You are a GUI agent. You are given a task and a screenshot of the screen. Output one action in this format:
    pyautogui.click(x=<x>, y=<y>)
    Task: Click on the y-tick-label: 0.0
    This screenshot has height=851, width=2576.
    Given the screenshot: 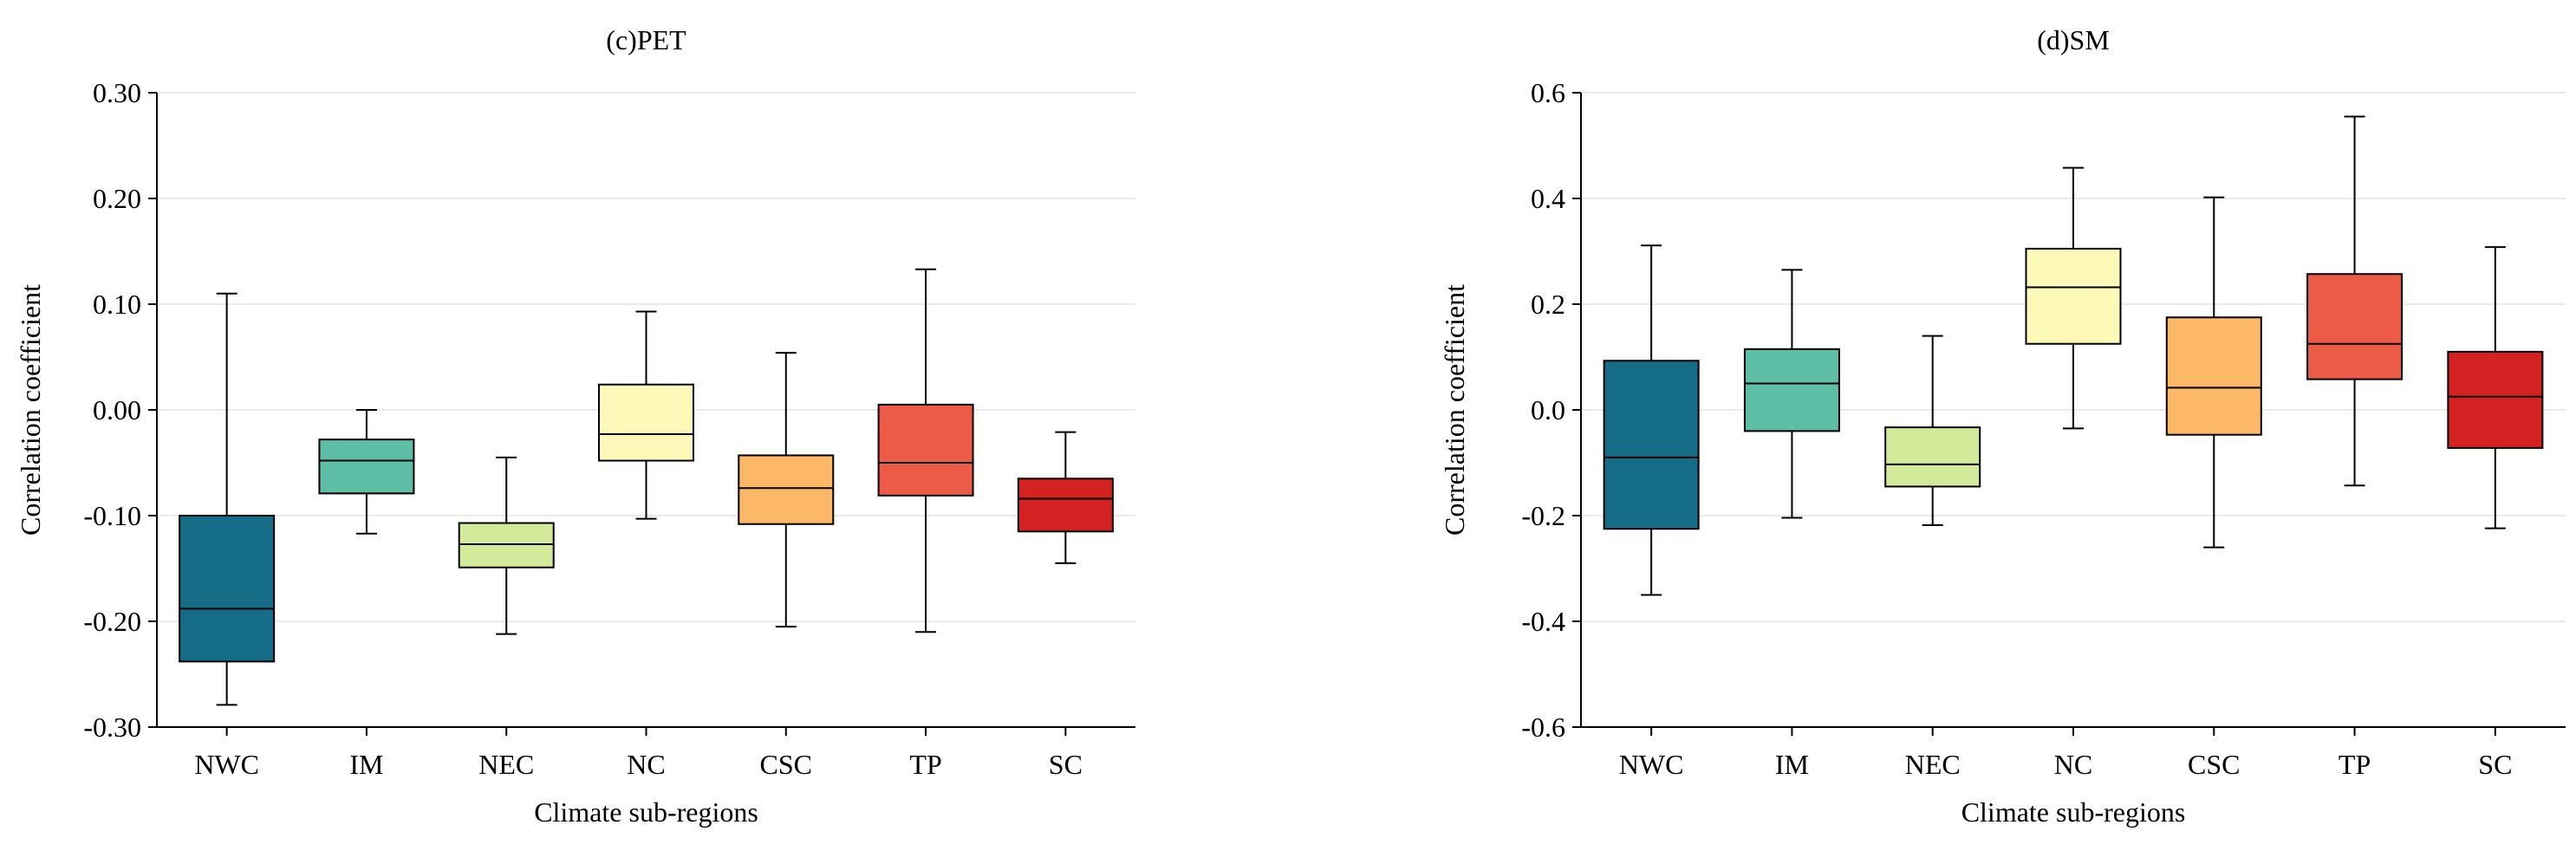 What is the action you would take?
    pyautogui.click(x=1548, y=410)
    